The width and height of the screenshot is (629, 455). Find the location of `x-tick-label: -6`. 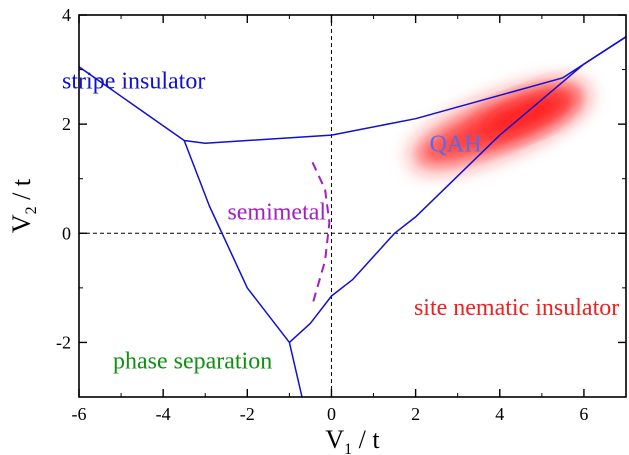

x-tick-label: -6 is located at coordinates (79, 414).